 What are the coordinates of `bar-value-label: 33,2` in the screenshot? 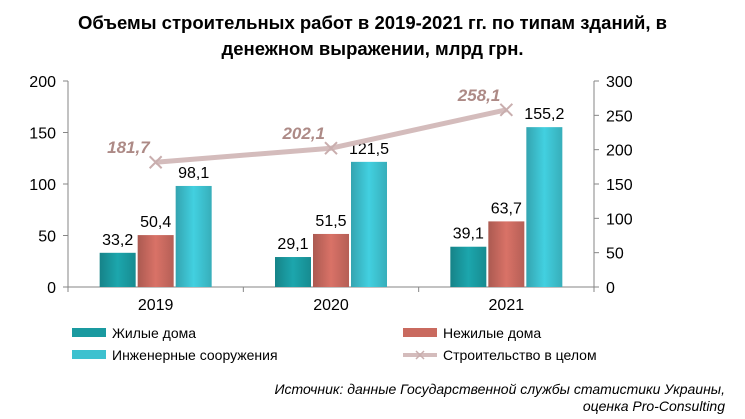 It's located at (117, 240).